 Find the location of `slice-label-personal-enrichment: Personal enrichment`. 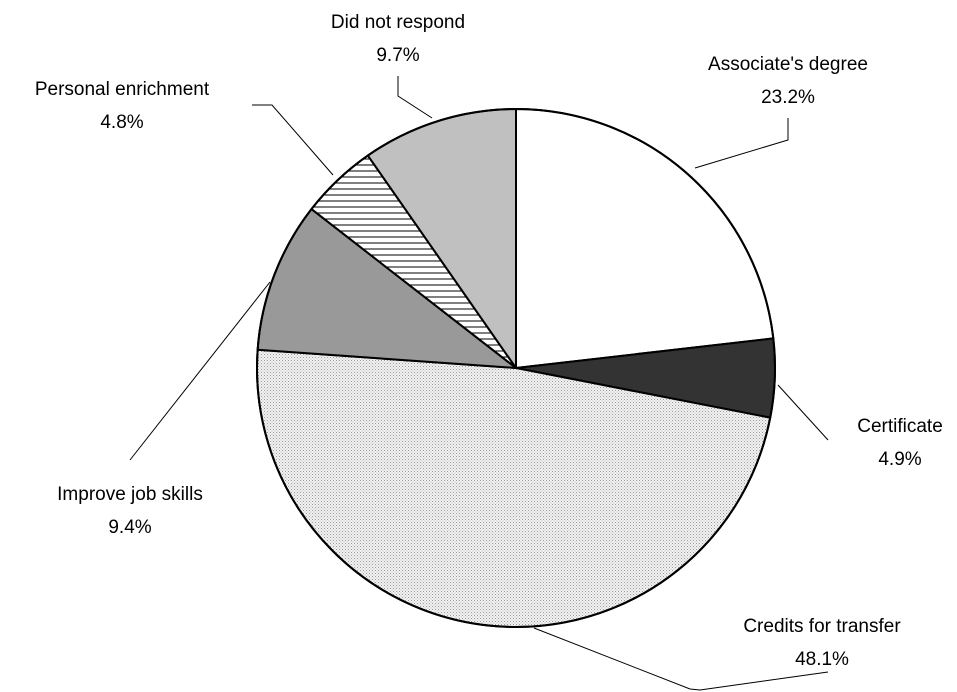

slice-label-personal-enrichment: Personal enrichment is located at coordinates (122, 89).